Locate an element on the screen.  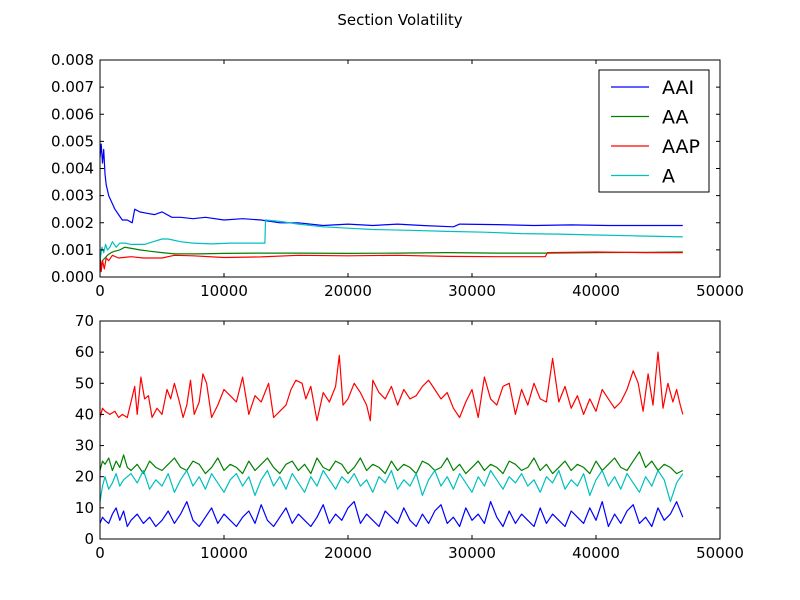
y-tick-label: 0.007 is located at coordinates (72, 87).